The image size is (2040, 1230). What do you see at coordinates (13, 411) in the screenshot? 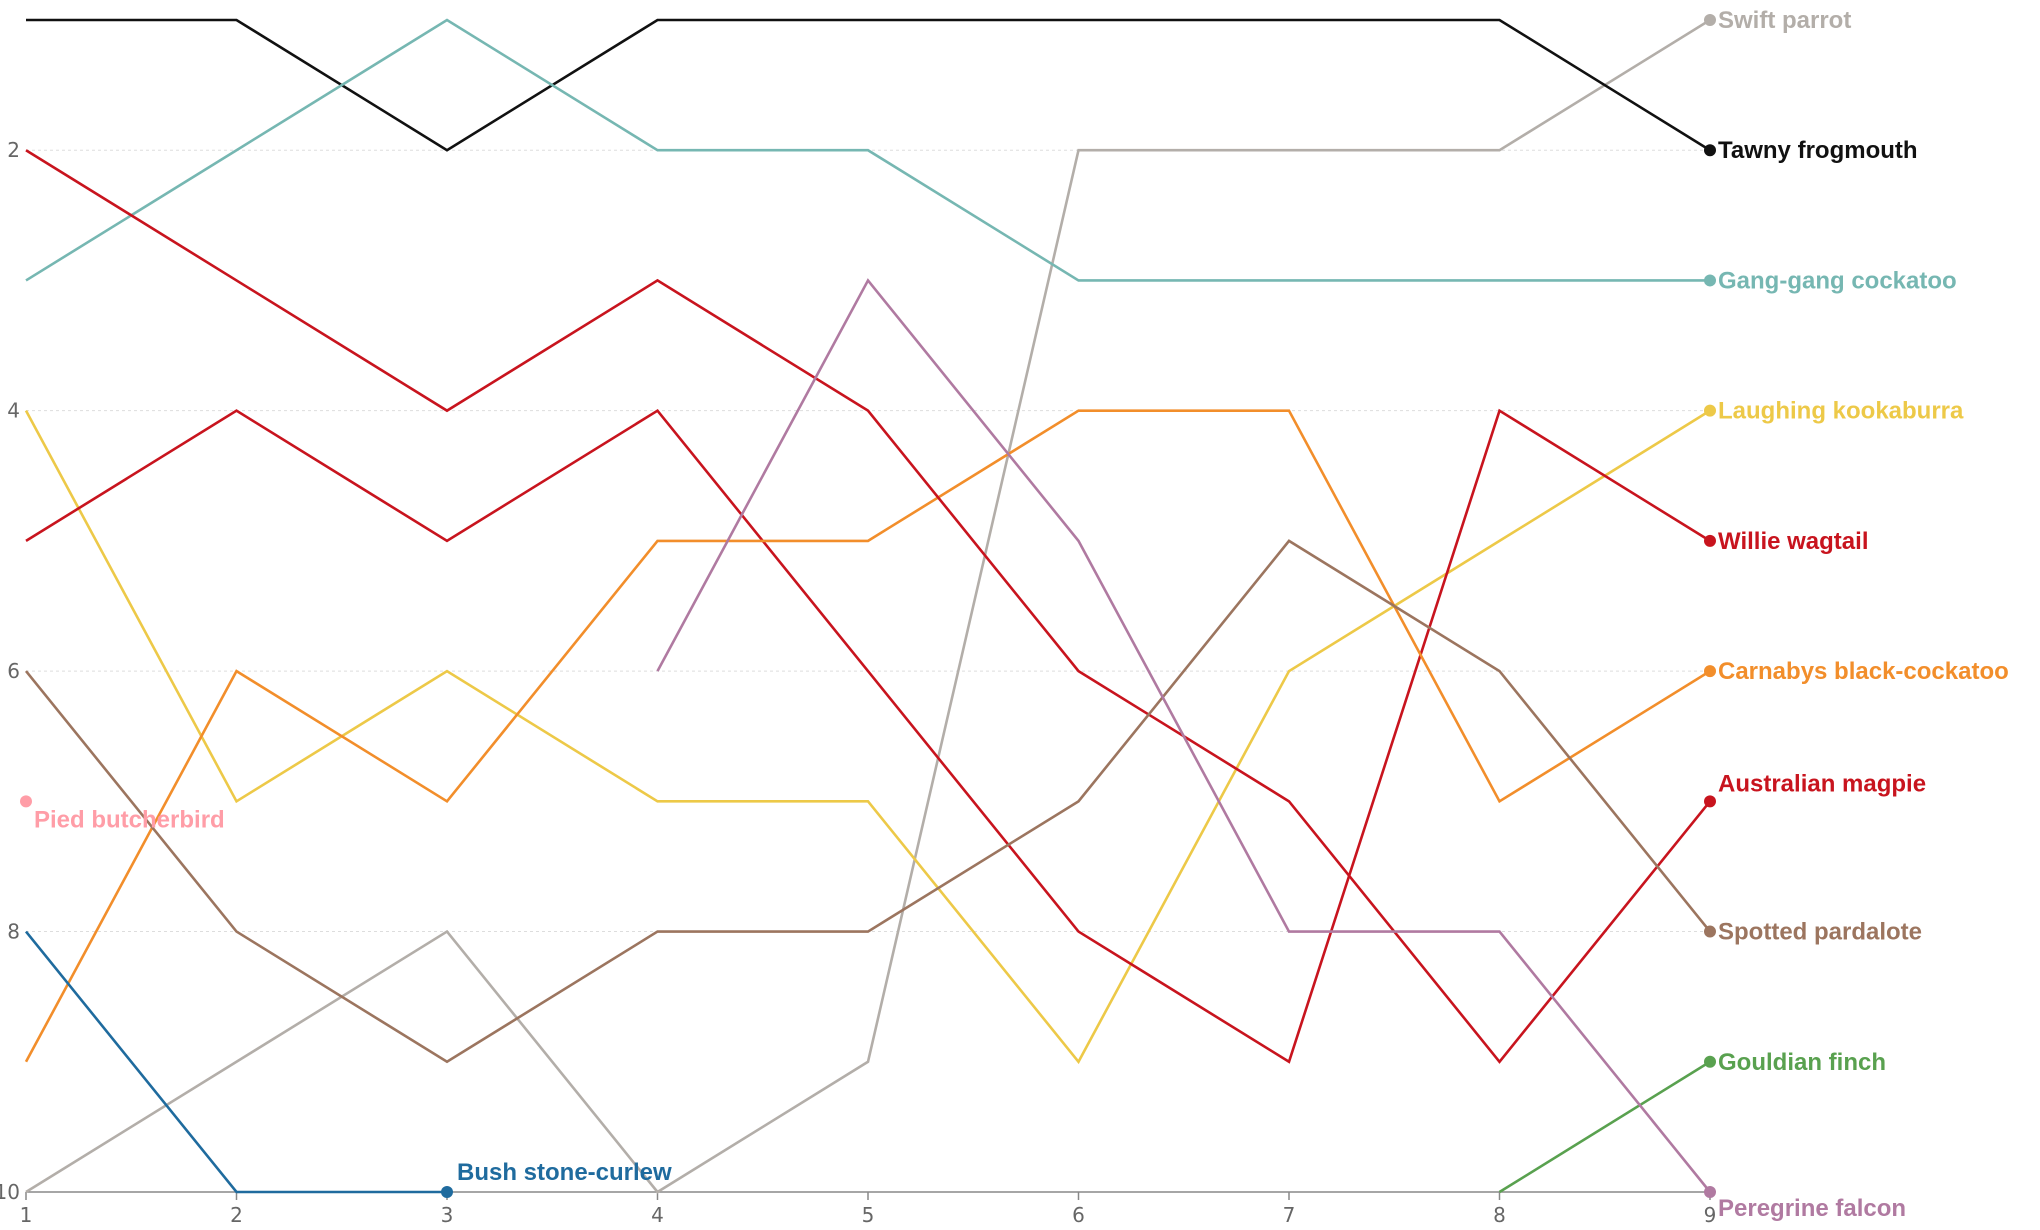
I see `y-tick-label: 4` at bounding box center [13, 411].